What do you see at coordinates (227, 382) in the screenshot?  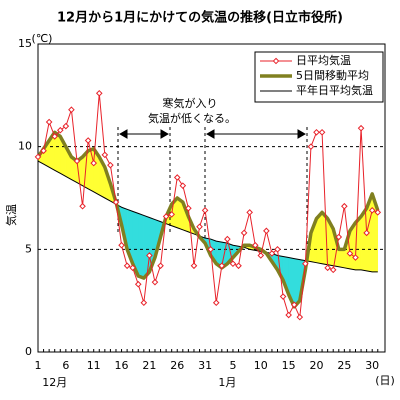 I see `x-group-label: 1月` at bounding box center [227, 382].